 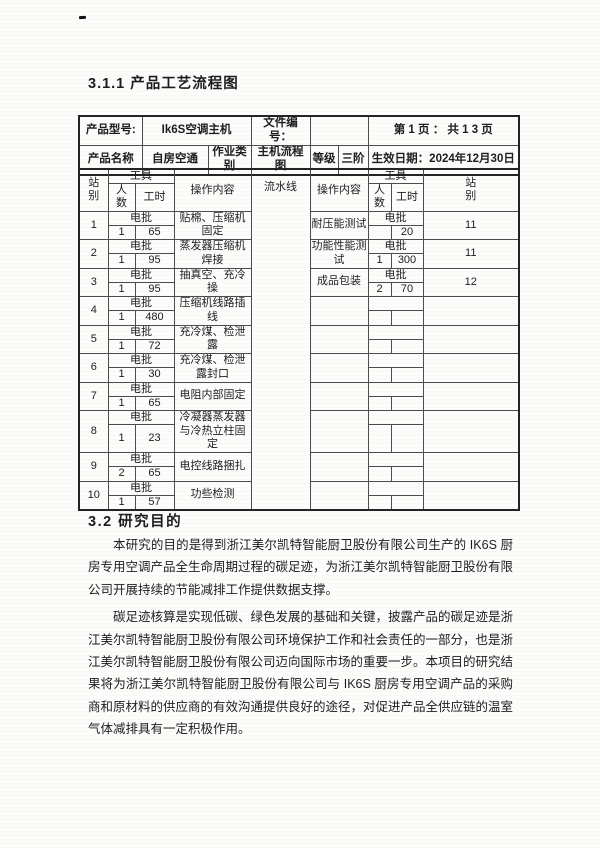 I want to click on col-header-station-left: 站 别, so click(x=93, y=190).